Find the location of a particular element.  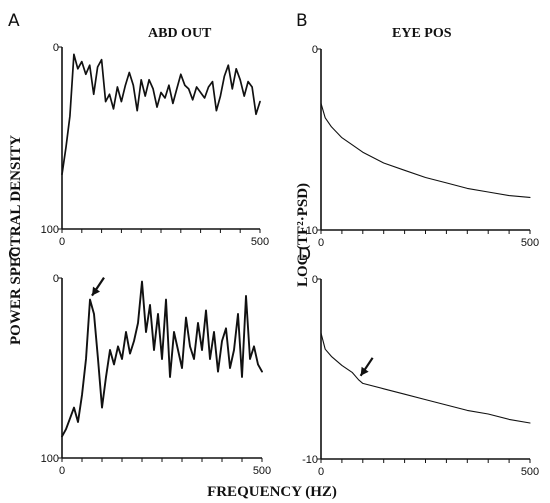

panel-c-x-tick-label-max: 500 is located at coordinates (262, 471).